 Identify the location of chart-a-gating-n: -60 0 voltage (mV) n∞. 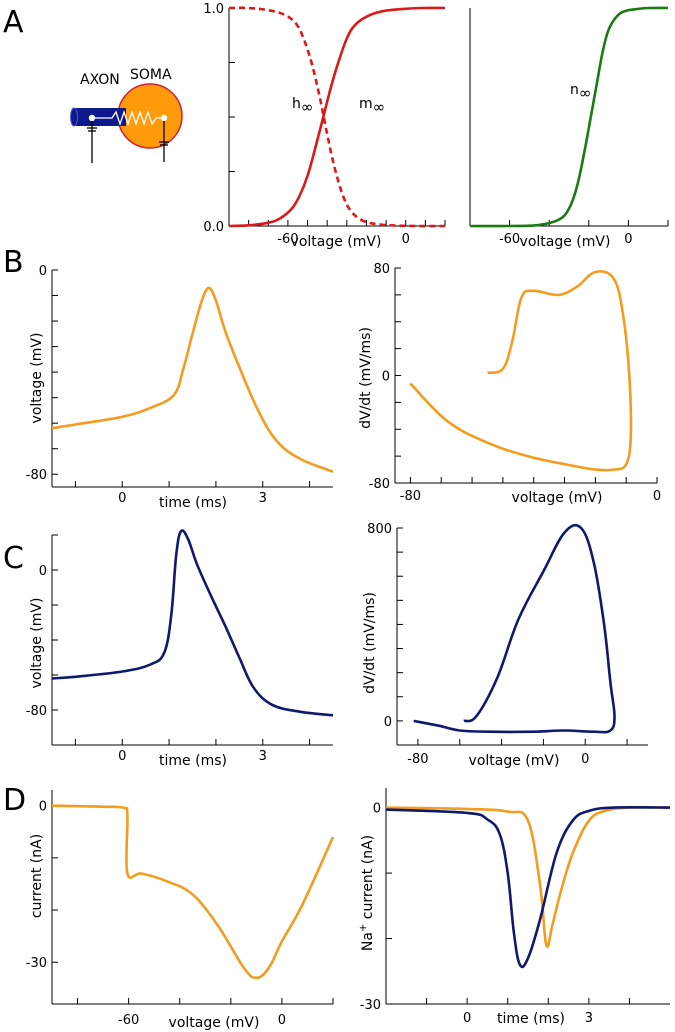
(569, 128).